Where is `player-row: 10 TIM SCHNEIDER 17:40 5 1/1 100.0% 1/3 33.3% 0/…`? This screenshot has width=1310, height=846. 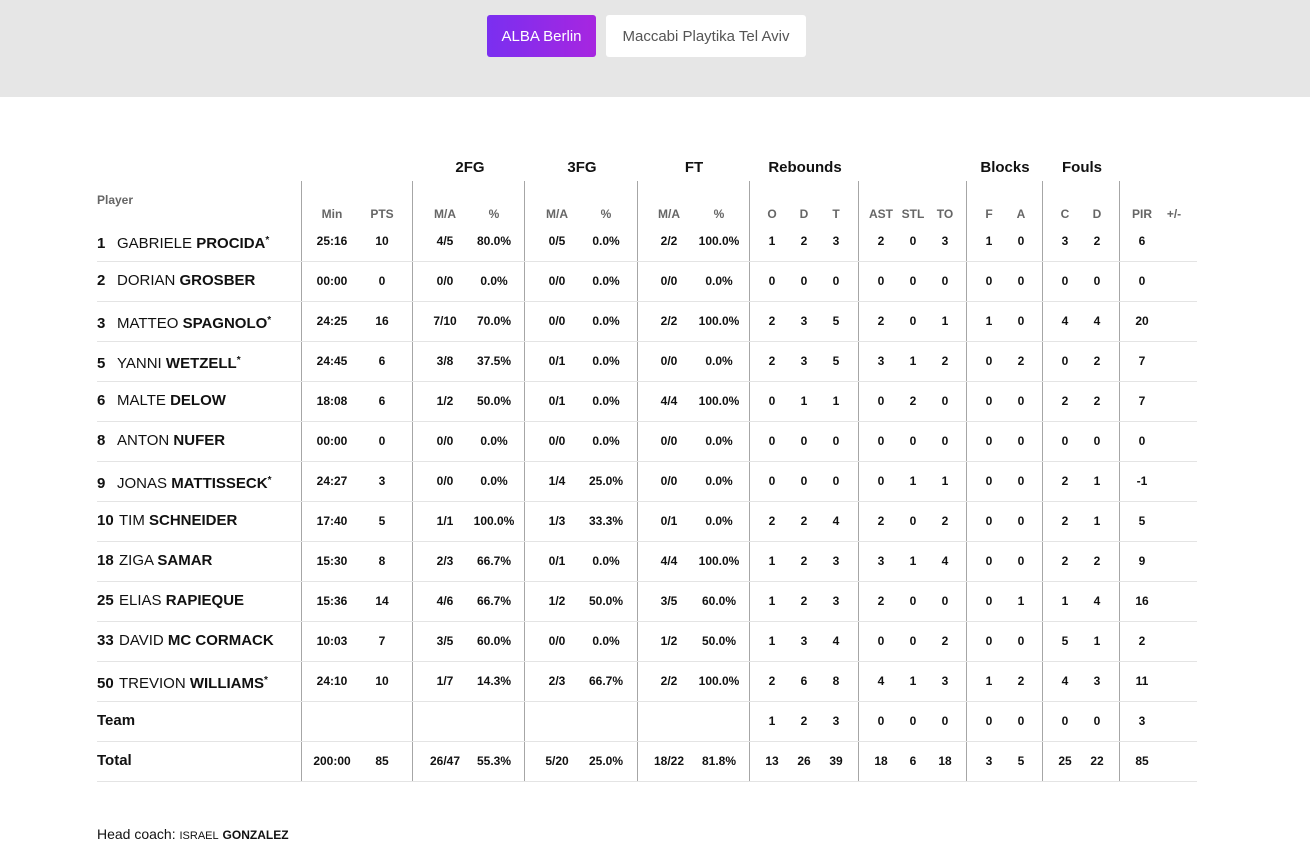
player-row: 10 TIM SCHNEIDER 17:40 5 1/1 100.0% 1/3 33.3% 0/… is located at coordinates (655, 521).